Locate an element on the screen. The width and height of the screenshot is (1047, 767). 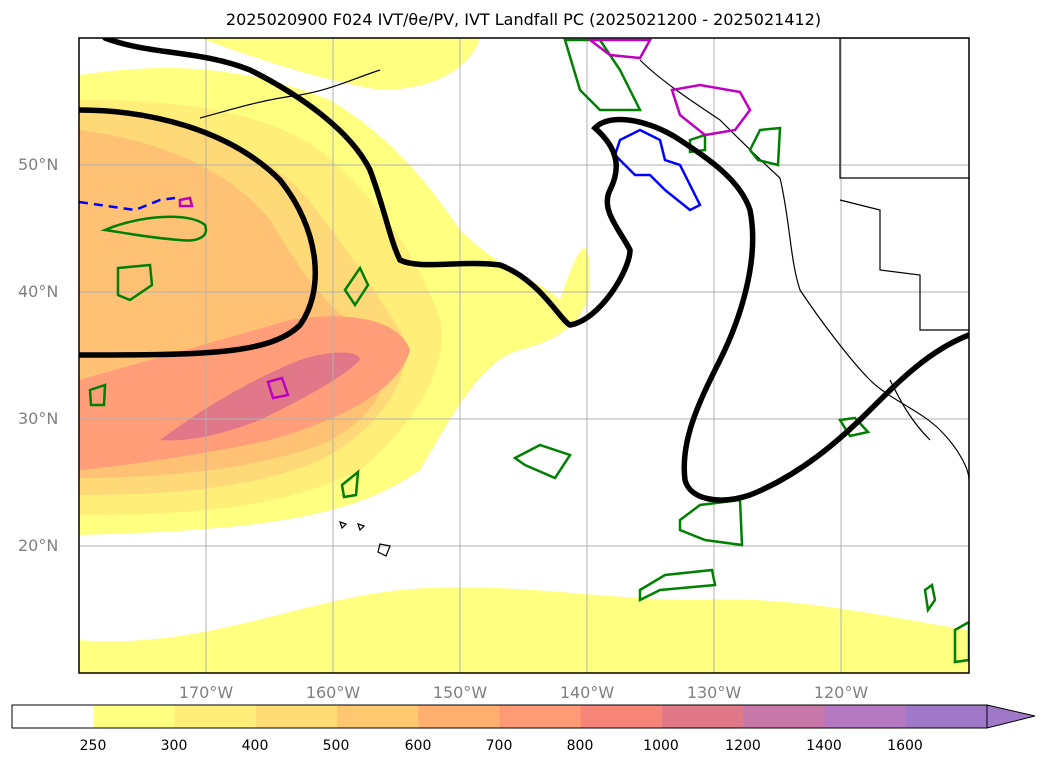
lon-label-140w: 140°W is located at coordinates (587, 692).